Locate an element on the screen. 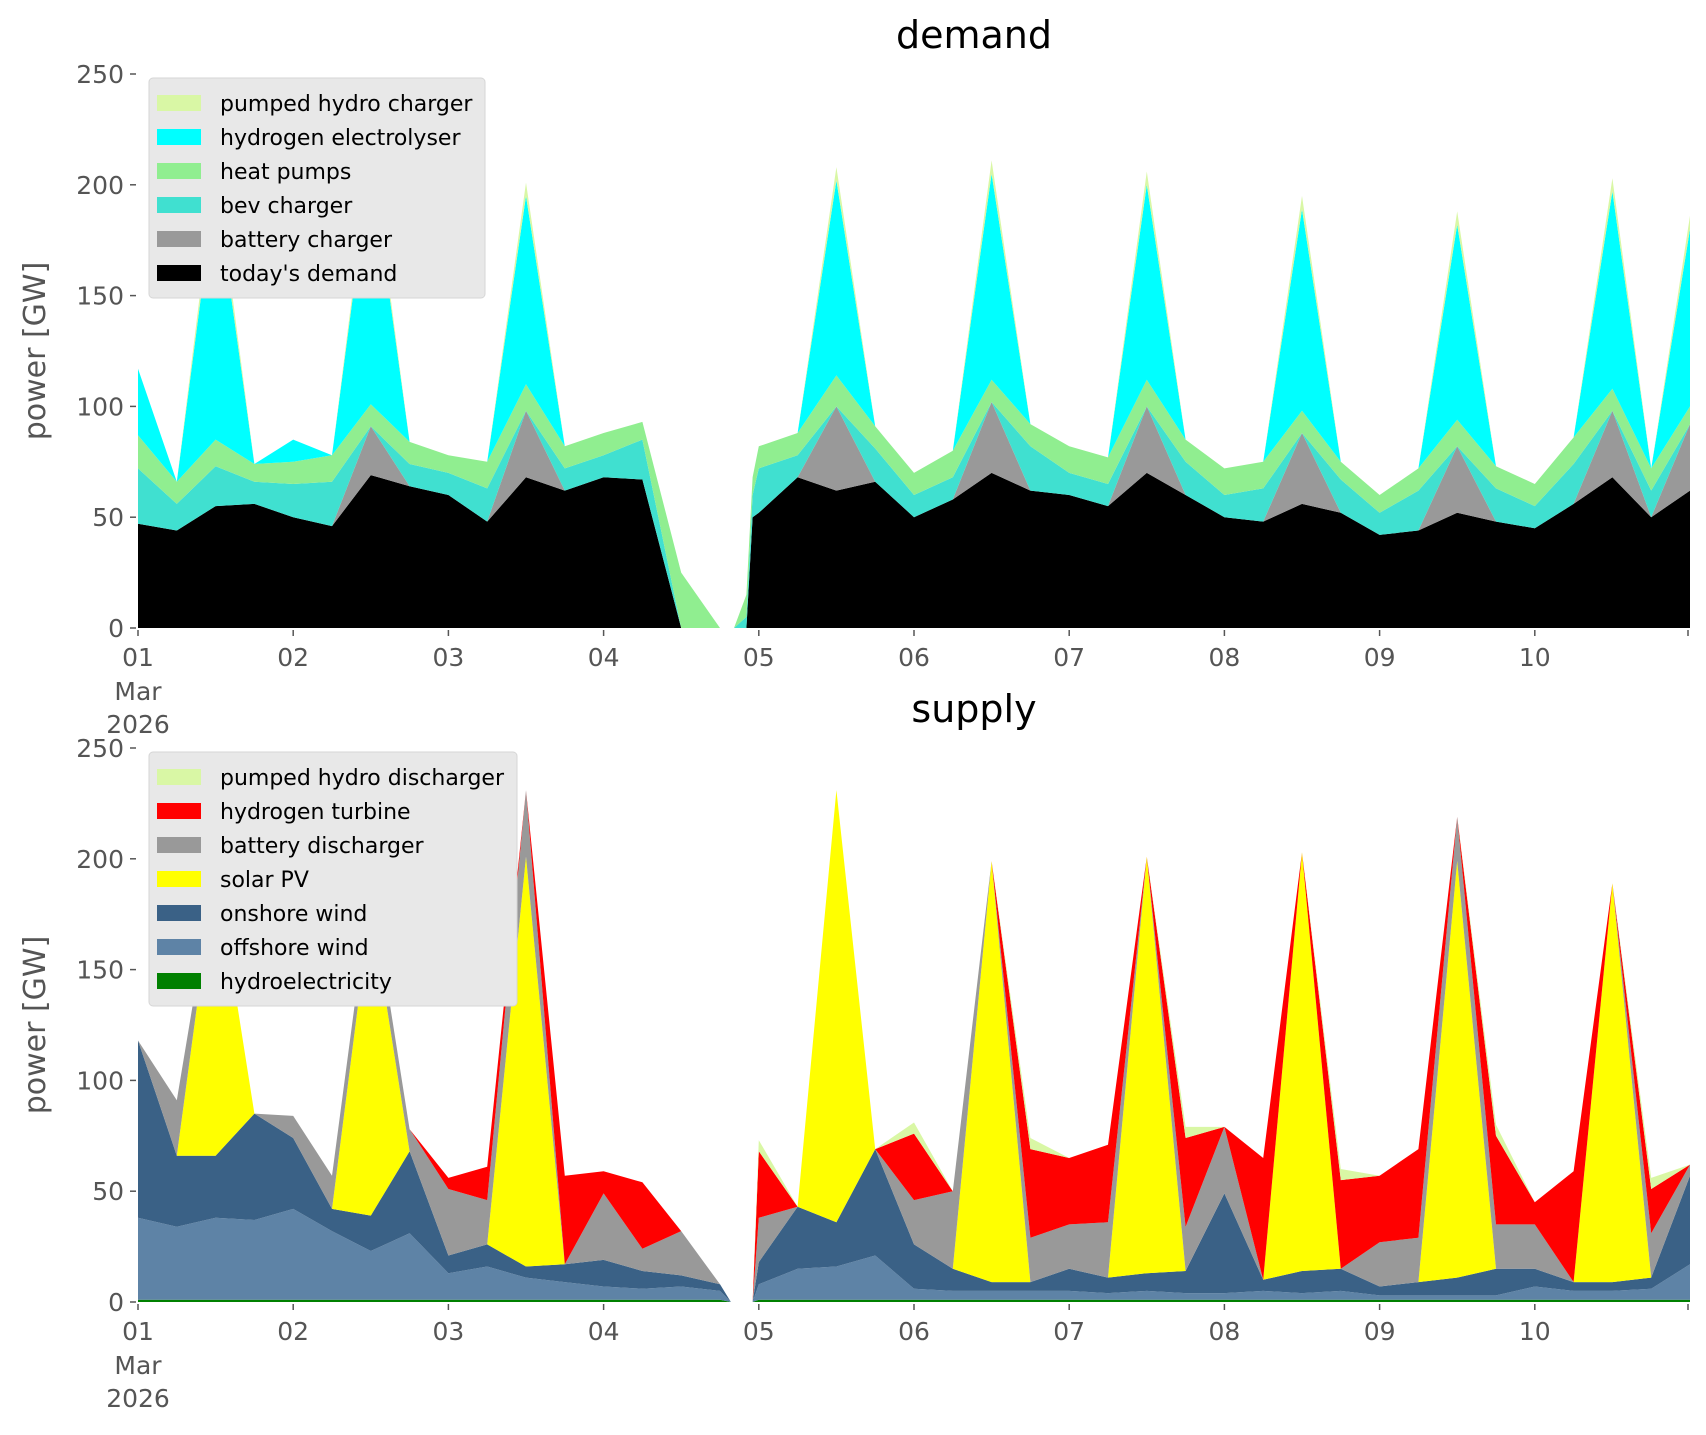 Image resolution: width=1706 pixels, height=1435 pixels. chart-title: demand is located at coordinates (974, 35).